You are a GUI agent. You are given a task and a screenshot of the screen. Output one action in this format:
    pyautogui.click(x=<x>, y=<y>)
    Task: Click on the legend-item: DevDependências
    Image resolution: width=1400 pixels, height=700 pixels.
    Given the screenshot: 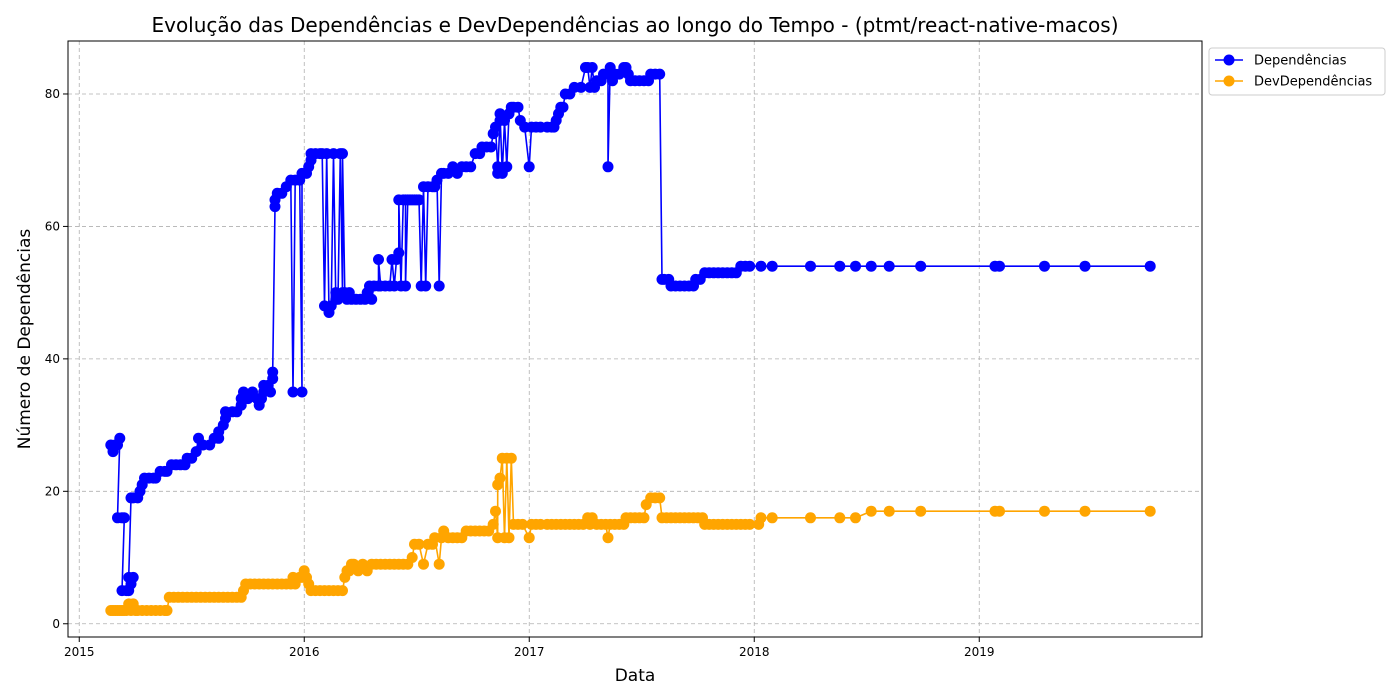 What is the action you would take?
    pyautogui.click(x=1293, y=82)
    